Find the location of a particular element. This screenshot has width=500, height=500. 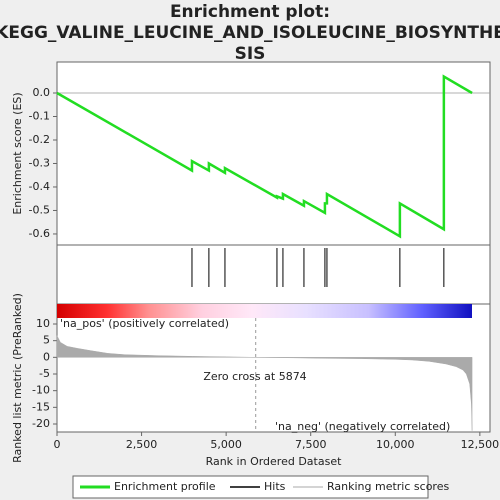

y-tick-label: 0 is located at coordinates (46, 356).